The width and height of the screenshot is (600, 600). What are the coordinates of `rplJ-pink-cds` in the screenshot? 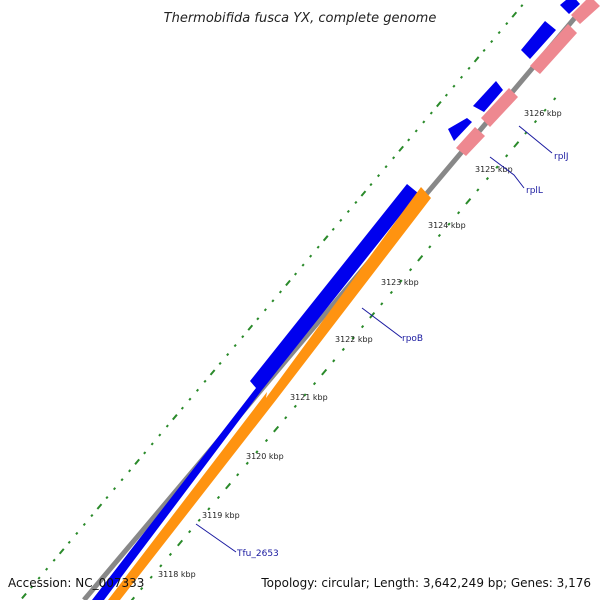 It's located at (499, 107).